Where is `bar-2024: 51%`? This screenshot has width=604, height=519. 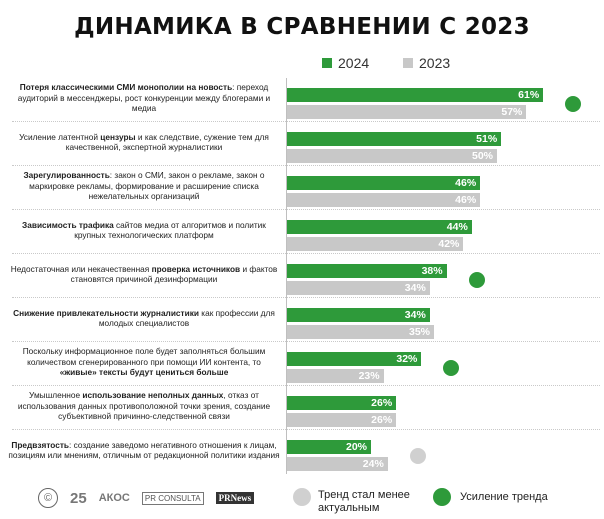 bar-2024: 51% is located at coordinates (394, 139).